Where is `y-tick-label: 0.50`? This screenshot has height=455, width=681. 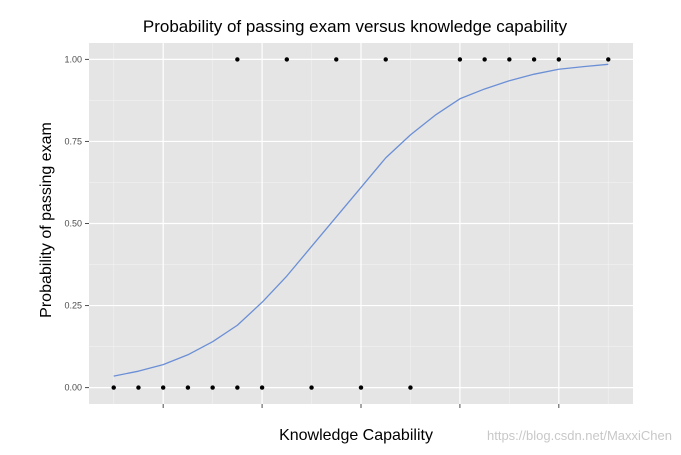
y-tick-label: 0.50 is located at coordinates (73, 224).